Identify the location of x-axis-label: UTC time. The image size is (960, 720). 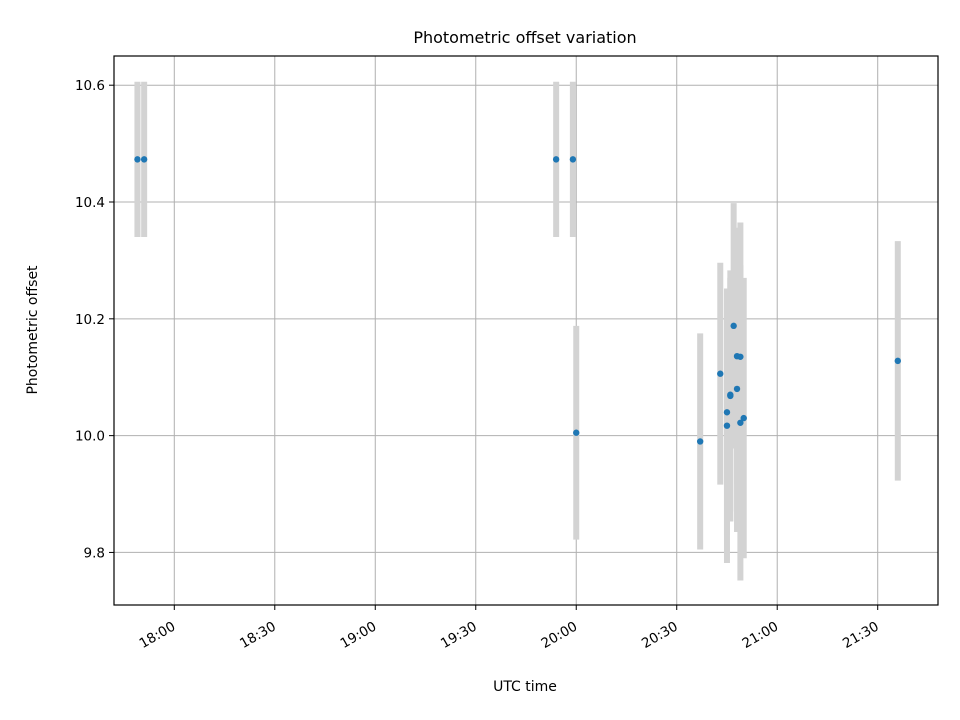
(525, 687).